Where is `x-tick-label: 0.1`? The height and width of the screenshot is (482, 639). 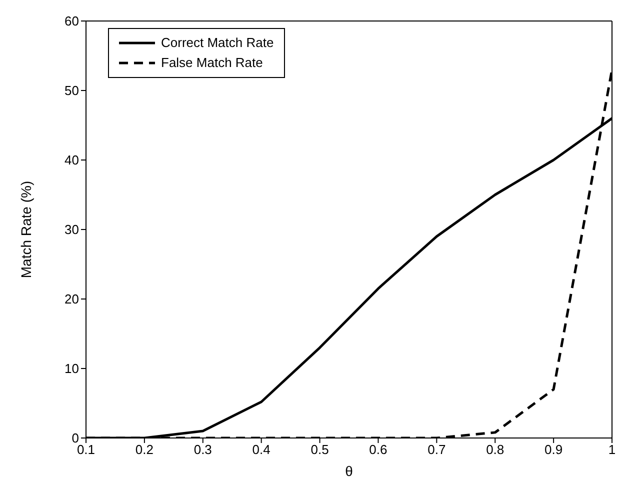
x-tick-label: 0.1 is located at coordinates (86, 450).